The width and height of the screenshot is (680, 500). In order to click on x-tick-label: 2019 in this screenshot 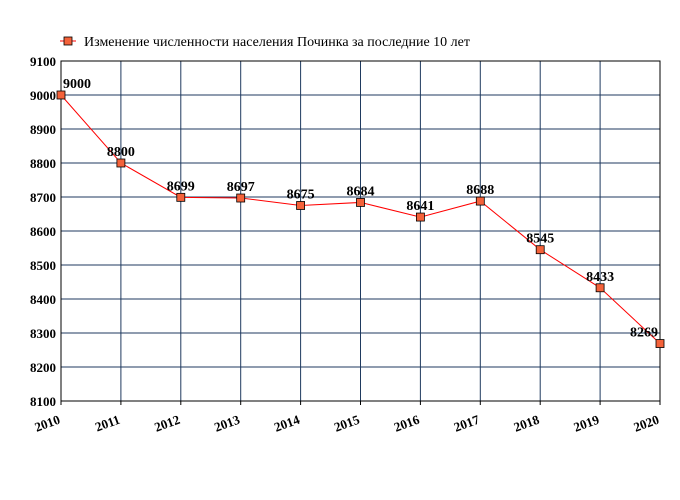, I will do `click(587, 423)`.